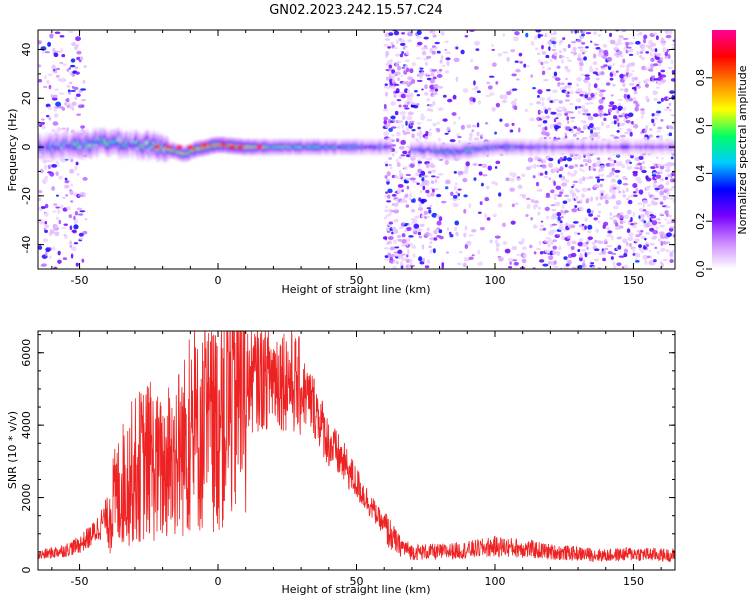 This screenshot has width=750, height=600. What do you see at coordinates (357, 581) in the screenshot?
I see `x-tick-label: 50` at bounding box center [357, 581].